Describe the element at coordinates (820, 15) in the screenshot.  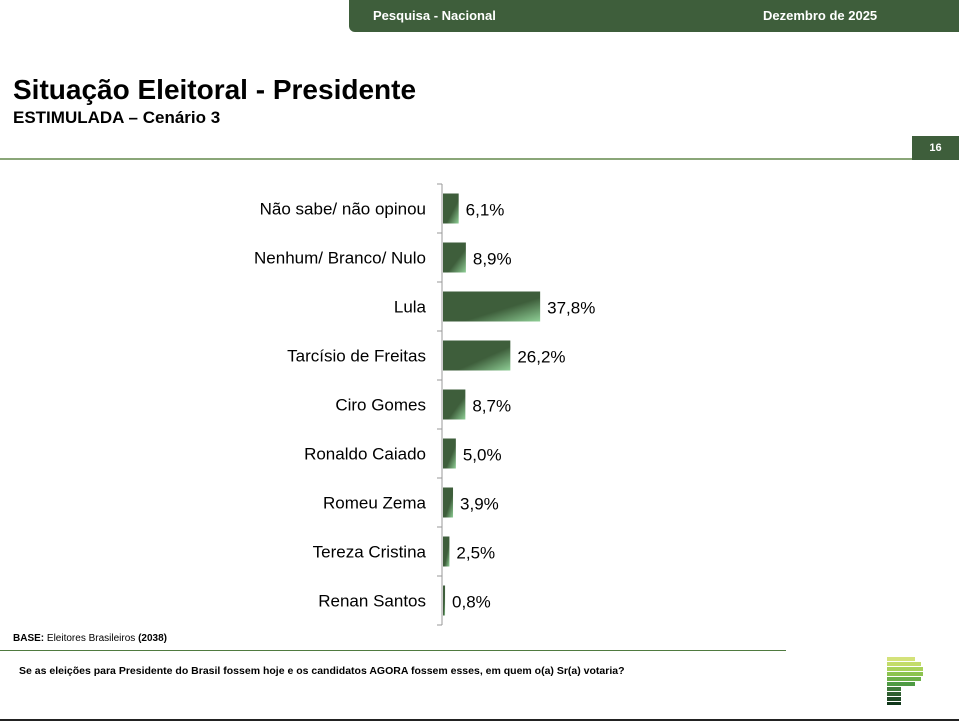
I see `date-label: Dezembro de 2025` at that location.